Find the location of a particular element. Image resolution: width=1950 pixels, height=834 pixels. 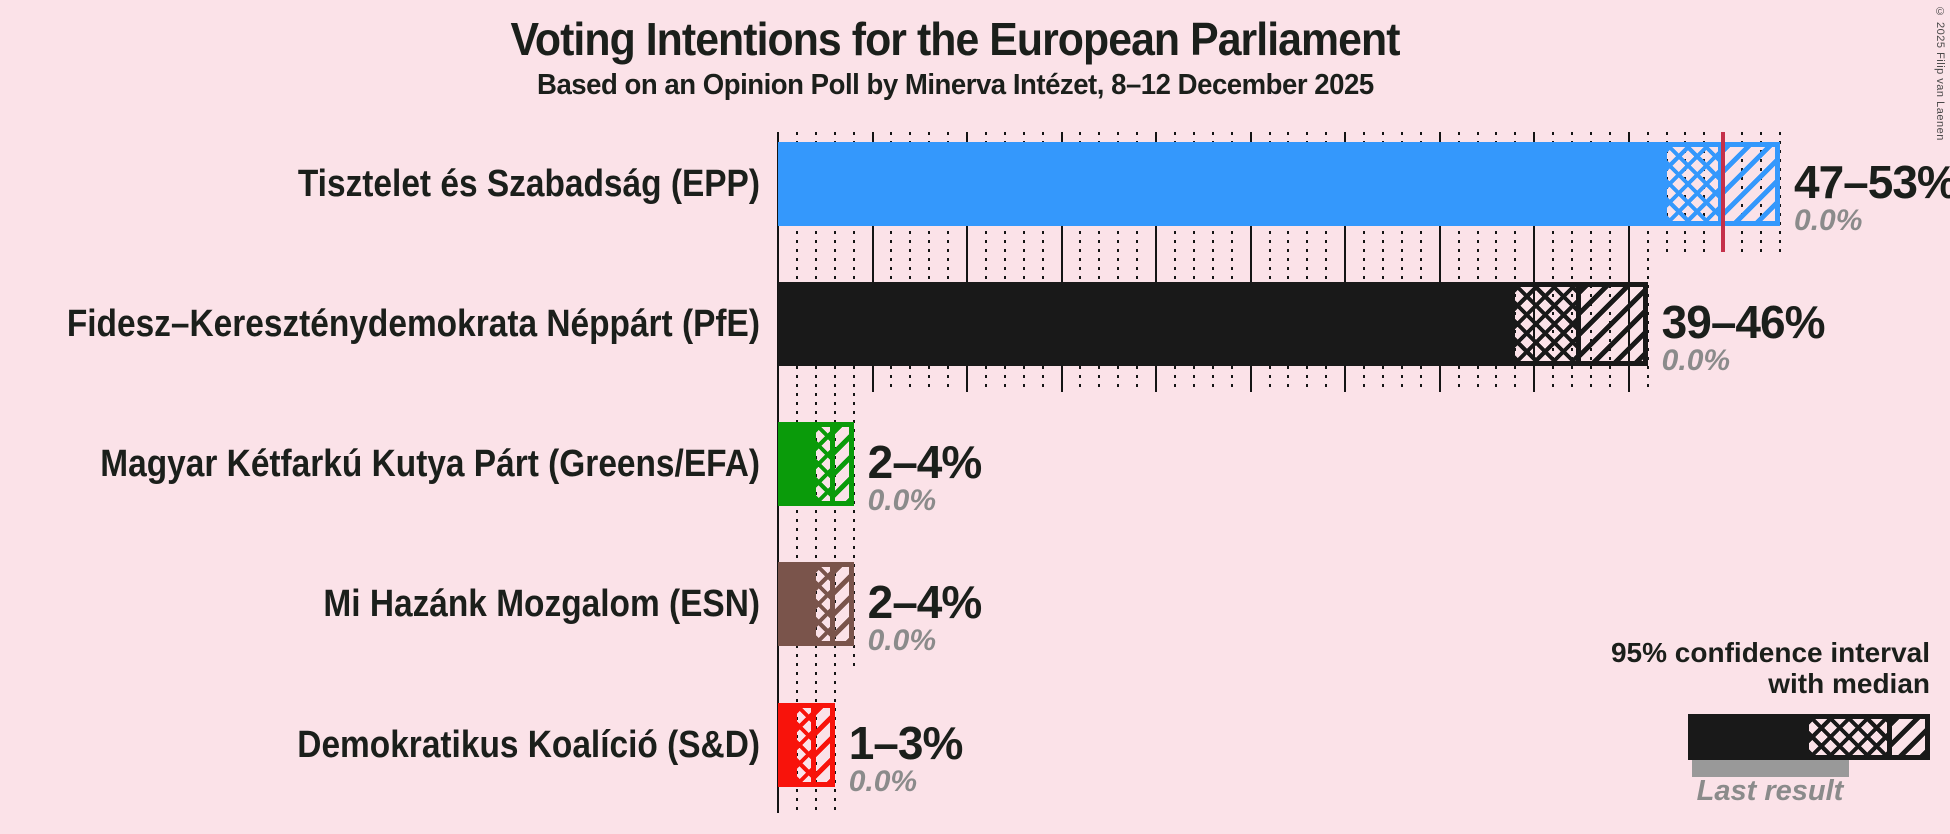

party-label: Demokratikus Koalíció (S&D) is located at coordinates (528, 744).